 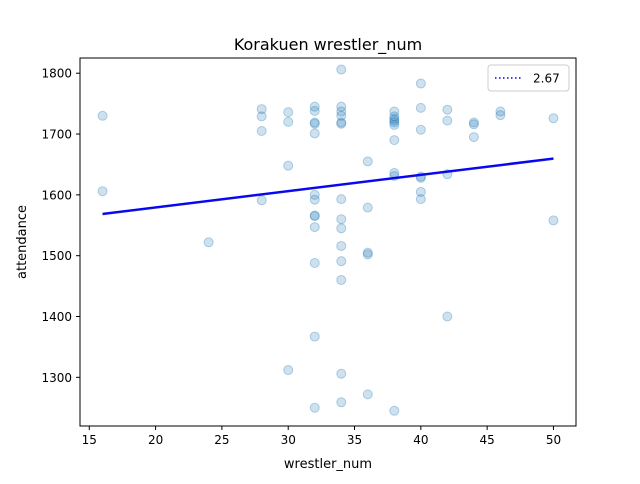 I want to click on x-tick-label: 30, so click(x=288, y=440).